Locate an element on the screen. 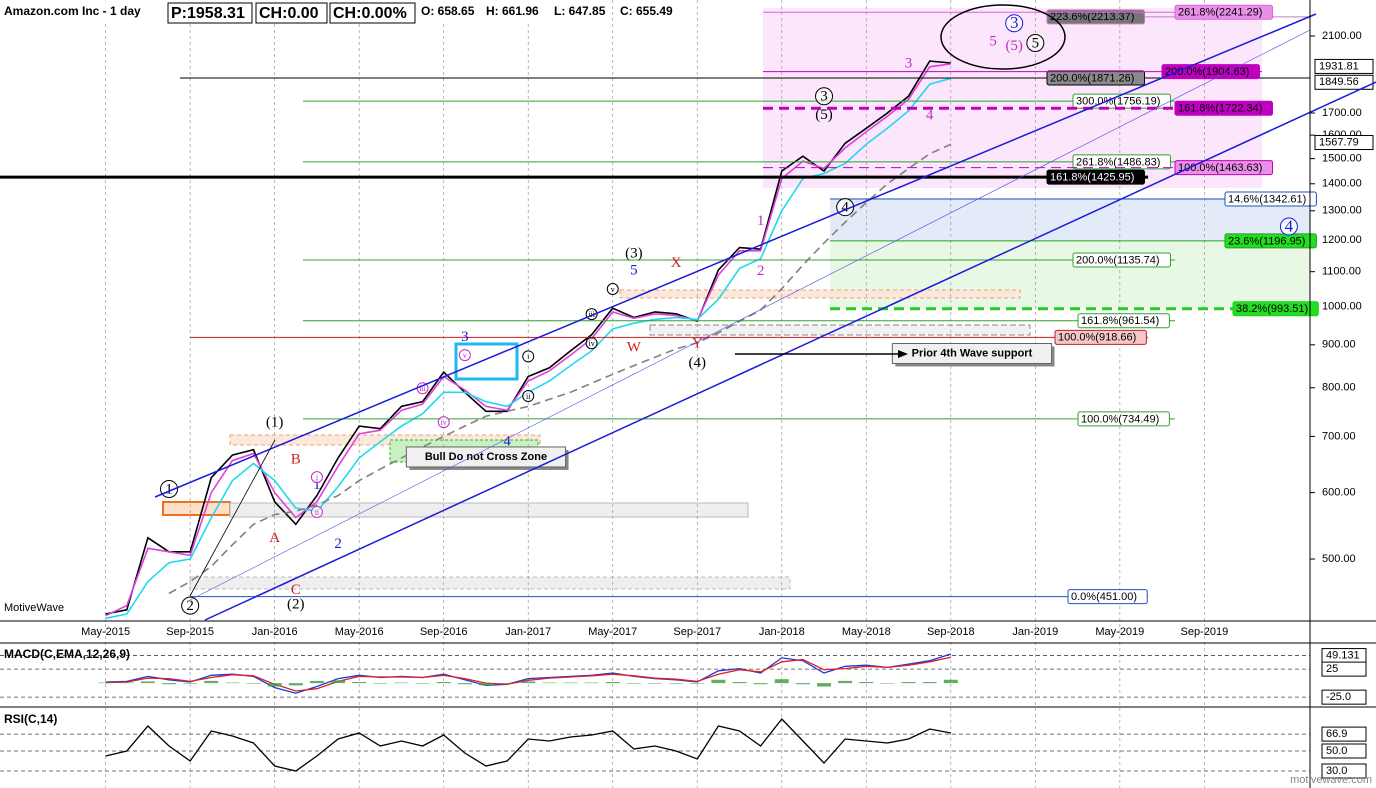 Image resolution: width=1376 pixels, height=788 pixels. price-tag-label: 1567.79 is located at coordinates (1339, 142).